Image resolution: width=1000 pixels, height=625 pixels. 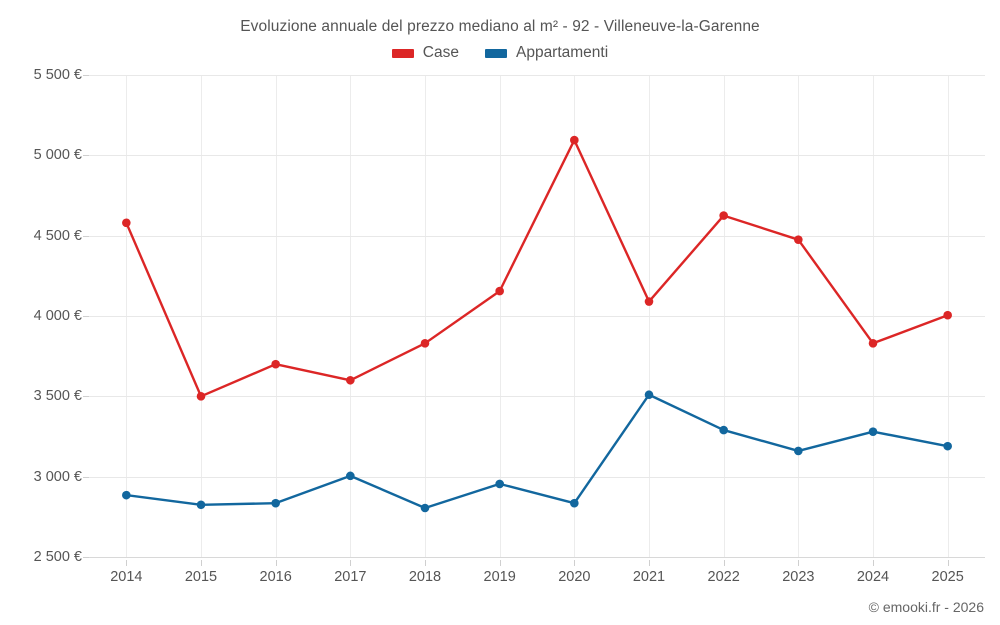 I want to click on y-axis-tick-label: 4 500 €, so click(x=57, y=235).